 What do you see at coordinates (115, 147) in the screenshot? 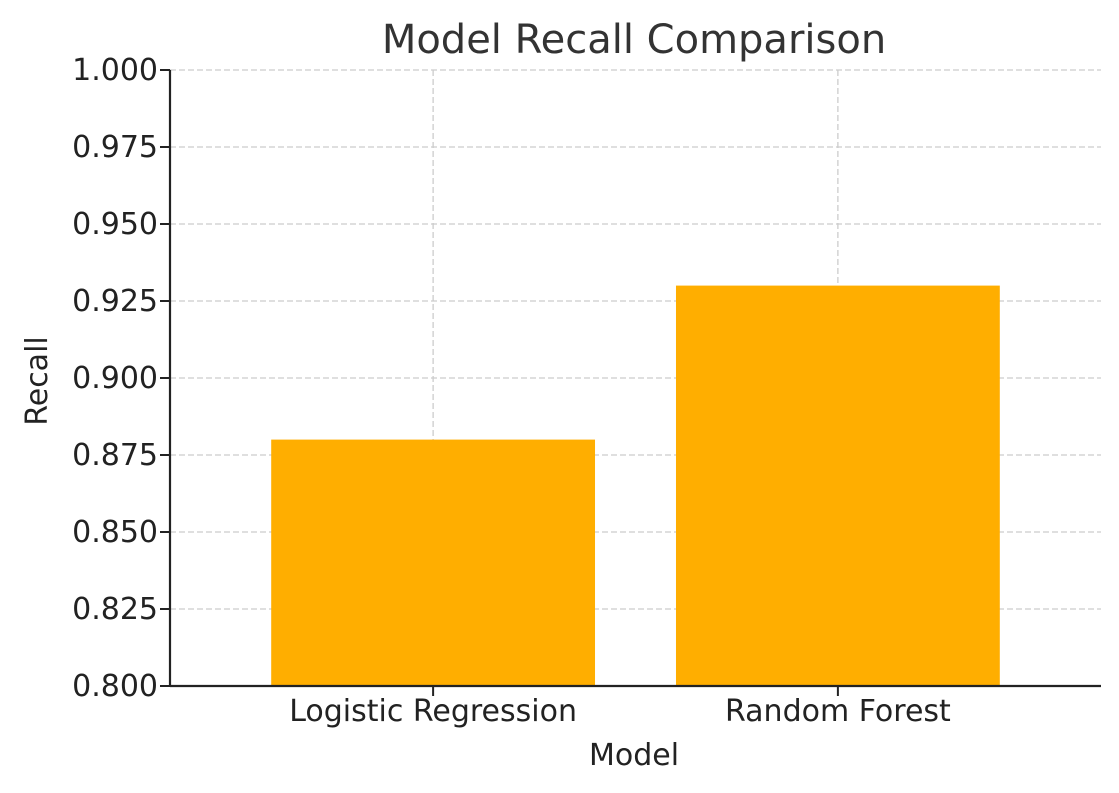
I see `y-tick-label: 0.975` at bounding box center [115, 147].